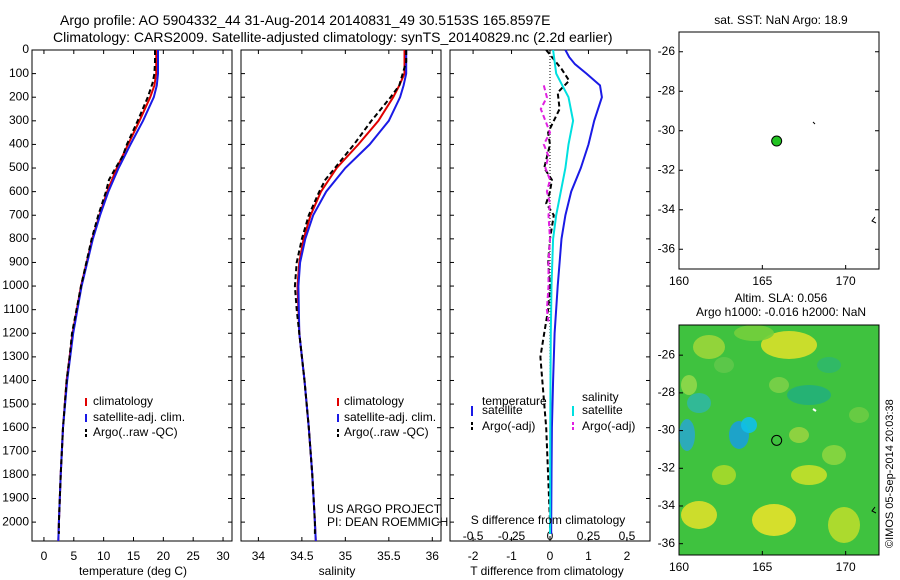 The height and width of the screenshot is (580, 900). I want to click on x-tick-label: 20, so click(164, 556).